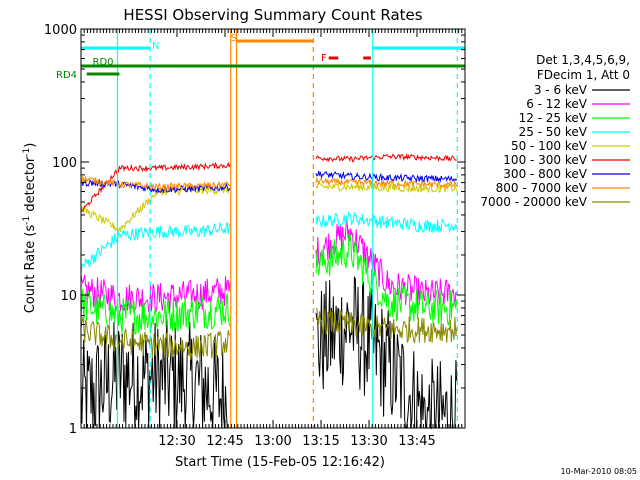  I want to click on y-axis-label: Count Rate (s-1 detector-1), so click(30, 228).